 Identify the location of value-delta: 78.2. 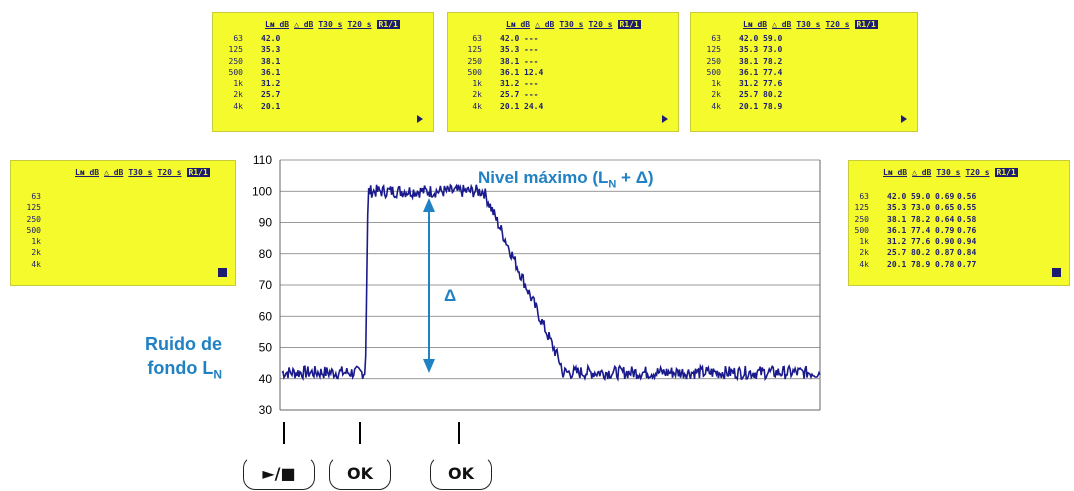
(773, 61).